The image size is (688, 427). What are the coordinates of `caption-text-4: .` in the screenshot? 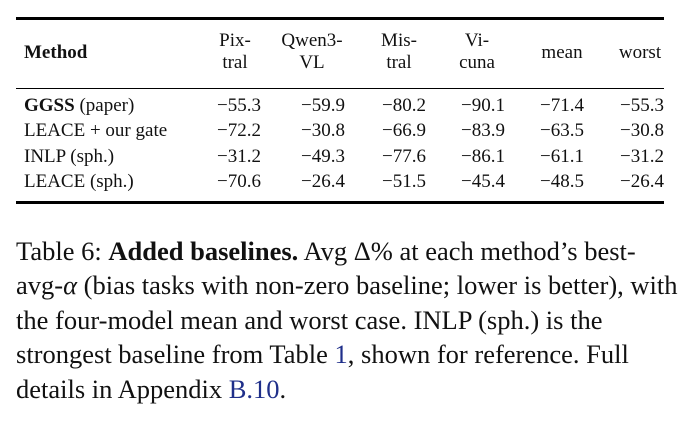 It's located at (283, 388).